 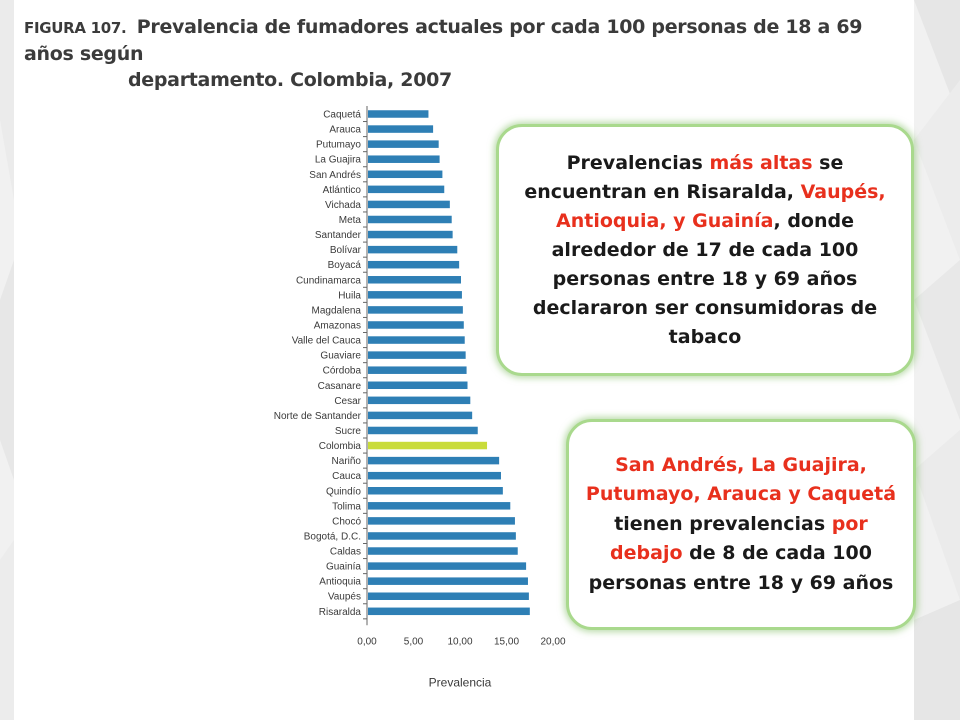 I want to click on category-label: Meta, so click(x=350, y=220).